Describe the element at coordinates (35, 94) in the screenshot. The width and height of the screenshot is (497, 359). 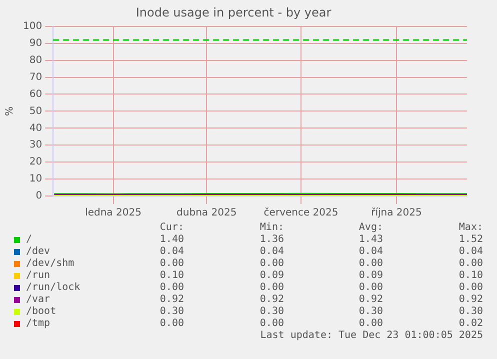
I see `y-tick-label: 60` at that location.